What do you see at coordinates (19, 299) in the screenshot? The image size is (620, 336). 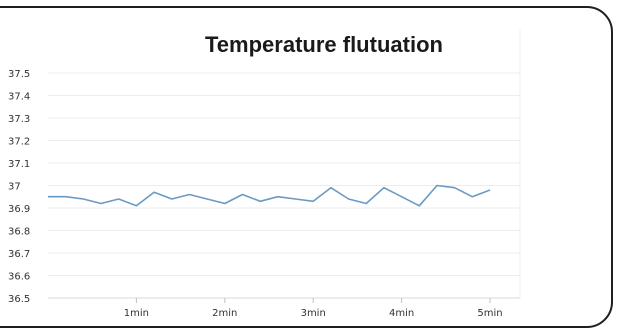 I see `y-tick-label: 36.5` at bounding box center [19, 299].